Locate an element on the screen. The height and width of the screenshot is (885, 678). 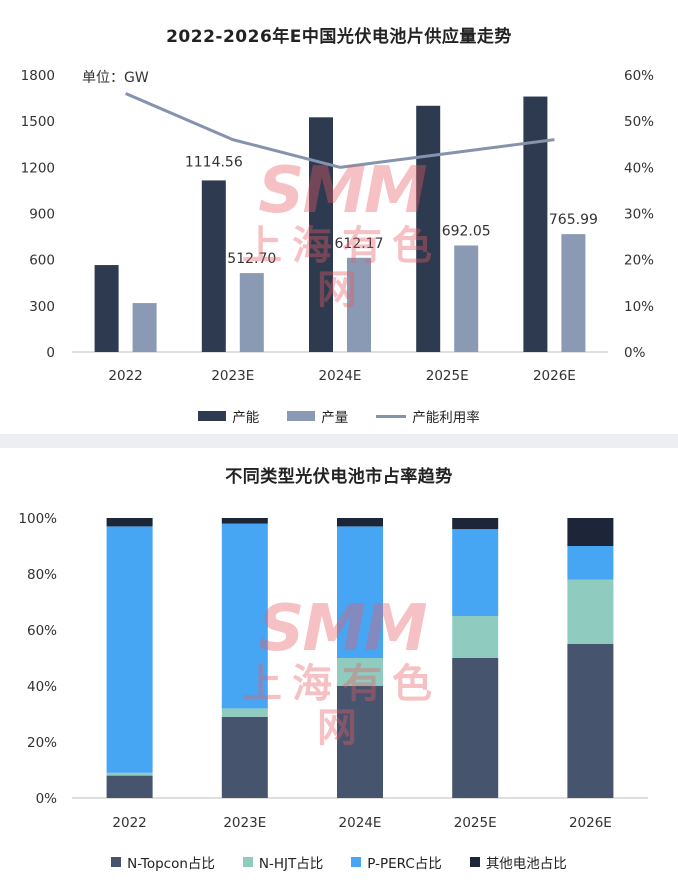
y-tick-label: 0% is located at coordinates (47, 799).